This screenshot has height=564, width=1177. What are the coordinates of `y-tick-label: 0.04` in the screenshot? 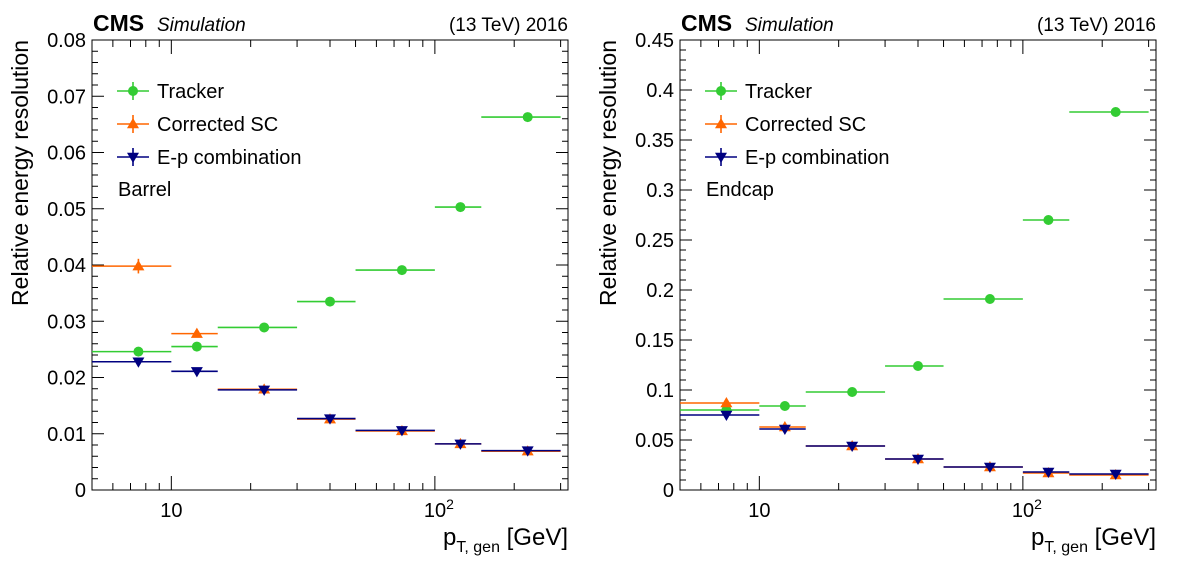 It's located at (66, 266).